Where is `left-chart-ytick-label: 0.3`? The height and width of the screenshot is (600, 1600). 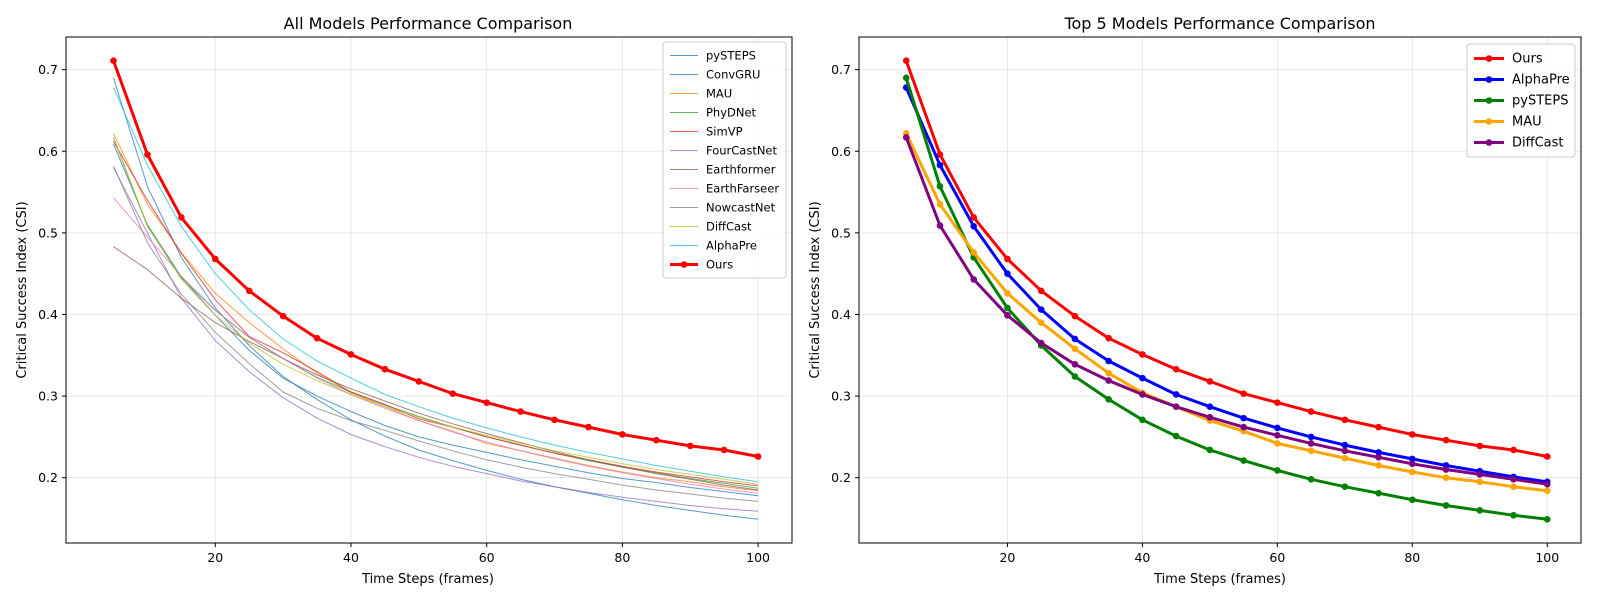
left-chart-ytick-label: 0.3 is located at coordinates (48, 396).